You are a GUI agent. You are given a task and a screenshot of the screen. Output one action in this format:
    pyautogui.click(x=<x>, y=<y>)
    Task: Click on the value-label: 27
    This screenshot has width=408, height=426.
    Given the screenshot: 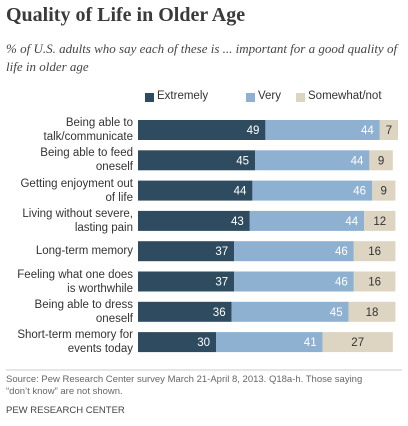 What is the action you would take?
    pyautogui.click(x=357, y=343)
    